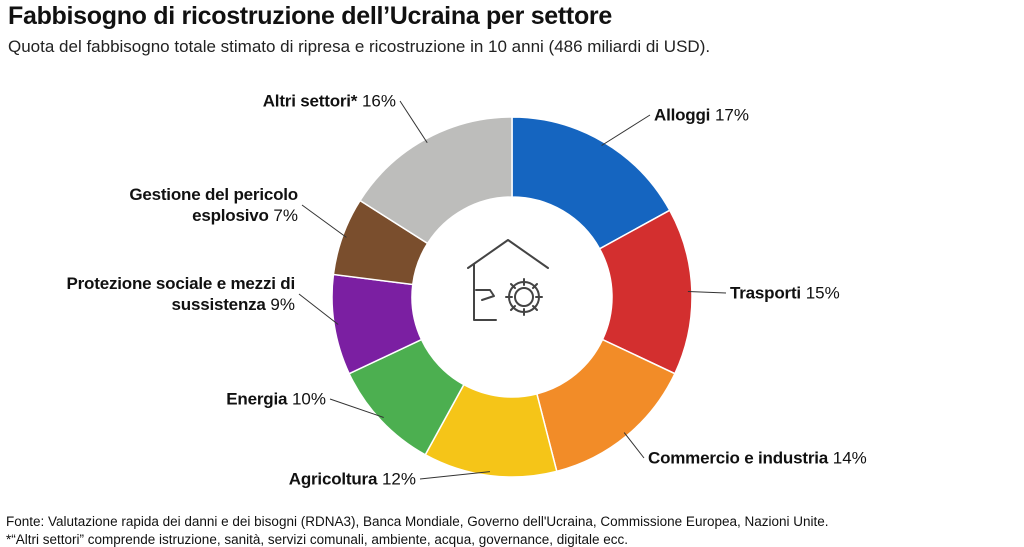 This screenshot has width=1024, height=547. What do you see at coordinates (310, 101) in the screenshot?
I see `category-name: Altri settori*` at bounding box center [310, 101].